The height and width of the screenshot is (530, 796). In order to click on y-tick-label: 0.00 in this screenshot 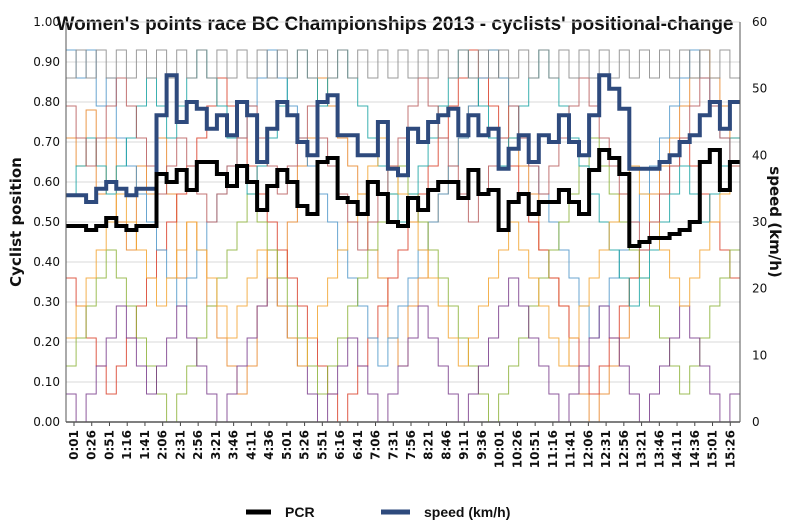, I will do `click(46, 422)`.